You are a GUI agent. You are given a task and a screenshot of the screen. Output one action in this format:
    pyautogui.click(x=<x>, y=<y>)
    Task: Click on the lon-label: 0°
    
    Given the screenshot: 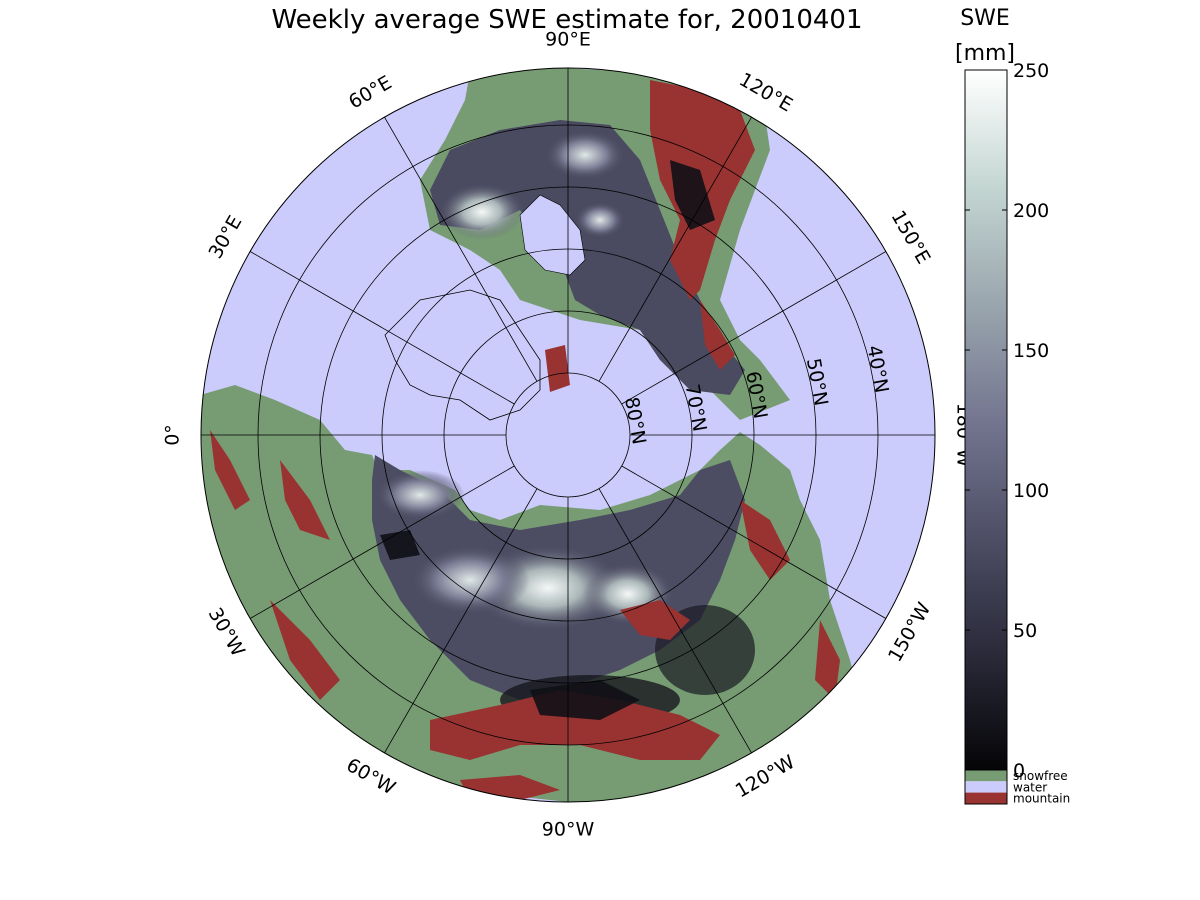 What is the action you would take?
    pyautogui.click(x=173, y=435)
    